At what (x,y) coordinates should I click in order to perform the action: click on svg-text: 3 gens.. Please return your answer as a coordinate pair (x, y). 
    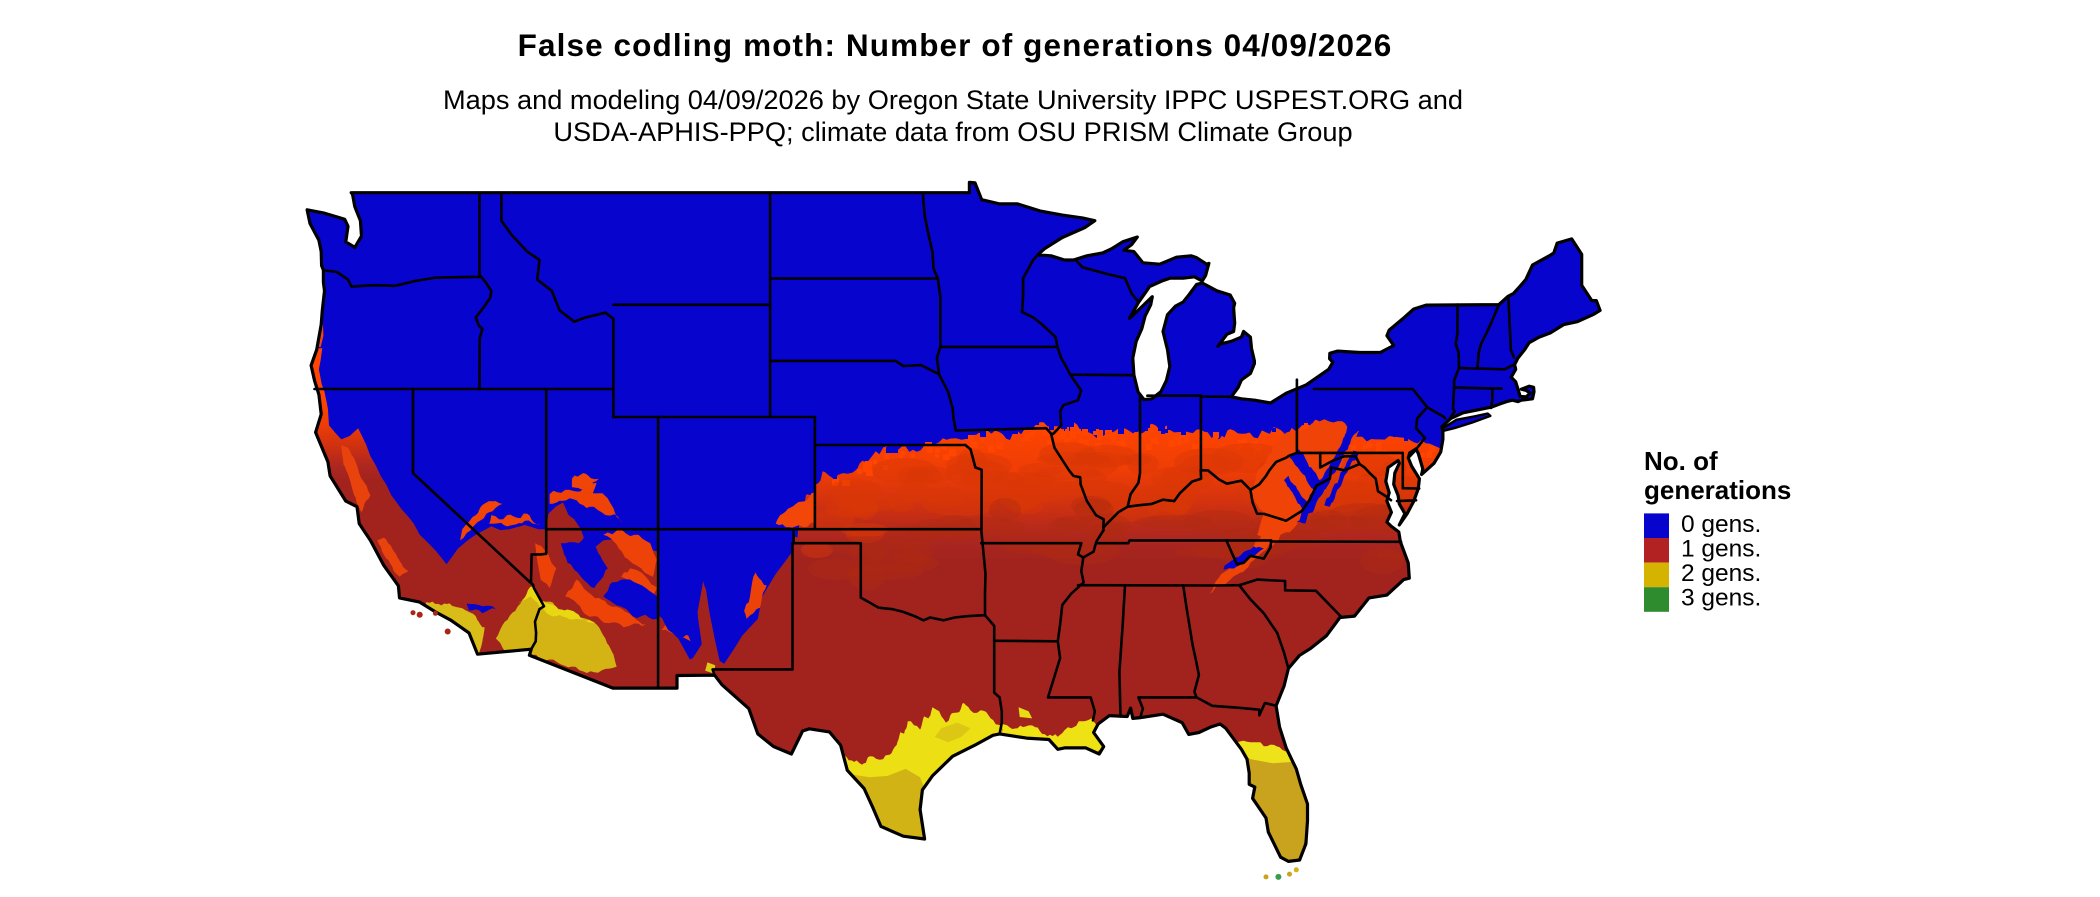
    Looking at the image, I should click on (1721, 598).